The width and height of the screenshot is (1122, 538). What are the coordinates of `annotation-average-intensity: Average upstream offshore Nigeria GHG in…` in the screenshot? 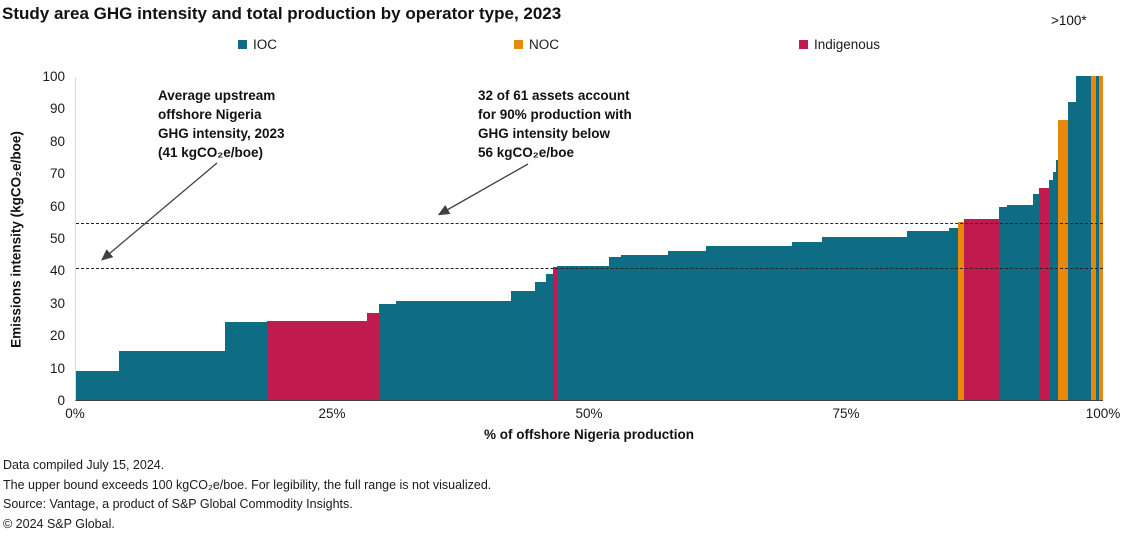 It's located at (221, 124).